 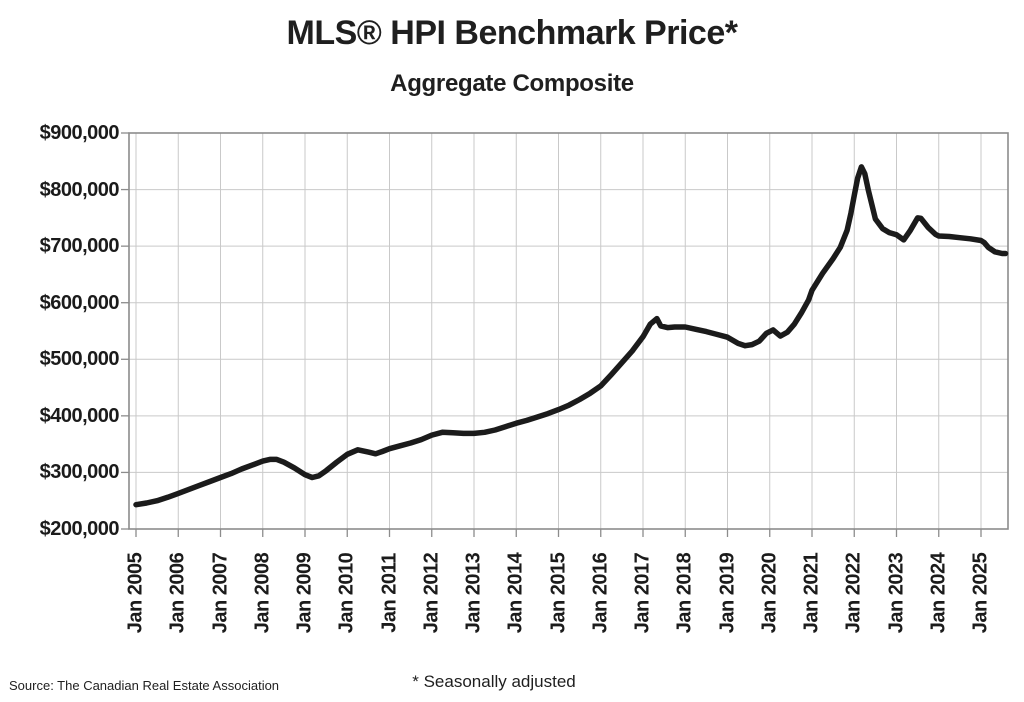 I want to click on chart-title: MLS® HPI Benchmark Price*, so click(x=512, y=33).